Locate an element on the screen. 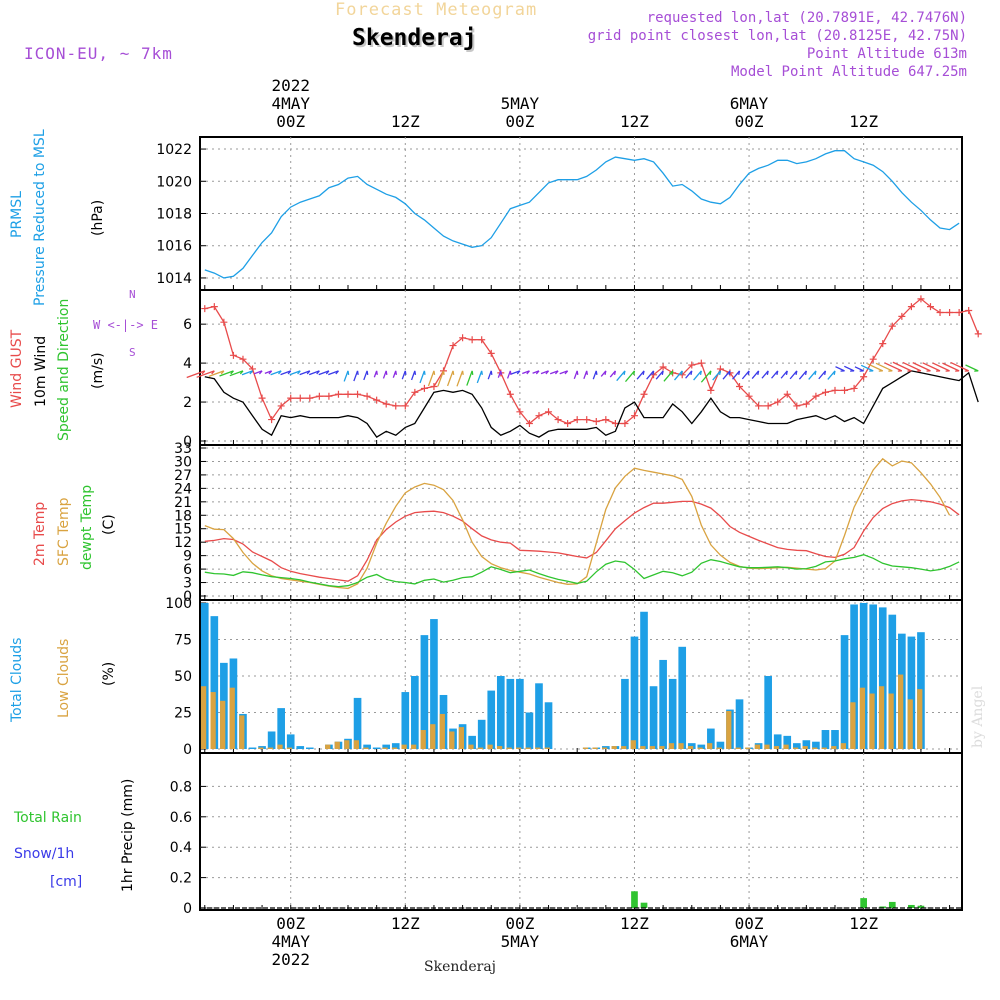 This screenshot has width=1000, height=1000. ytick-label-pressure: 1016 is located at coordinates (174, 247).